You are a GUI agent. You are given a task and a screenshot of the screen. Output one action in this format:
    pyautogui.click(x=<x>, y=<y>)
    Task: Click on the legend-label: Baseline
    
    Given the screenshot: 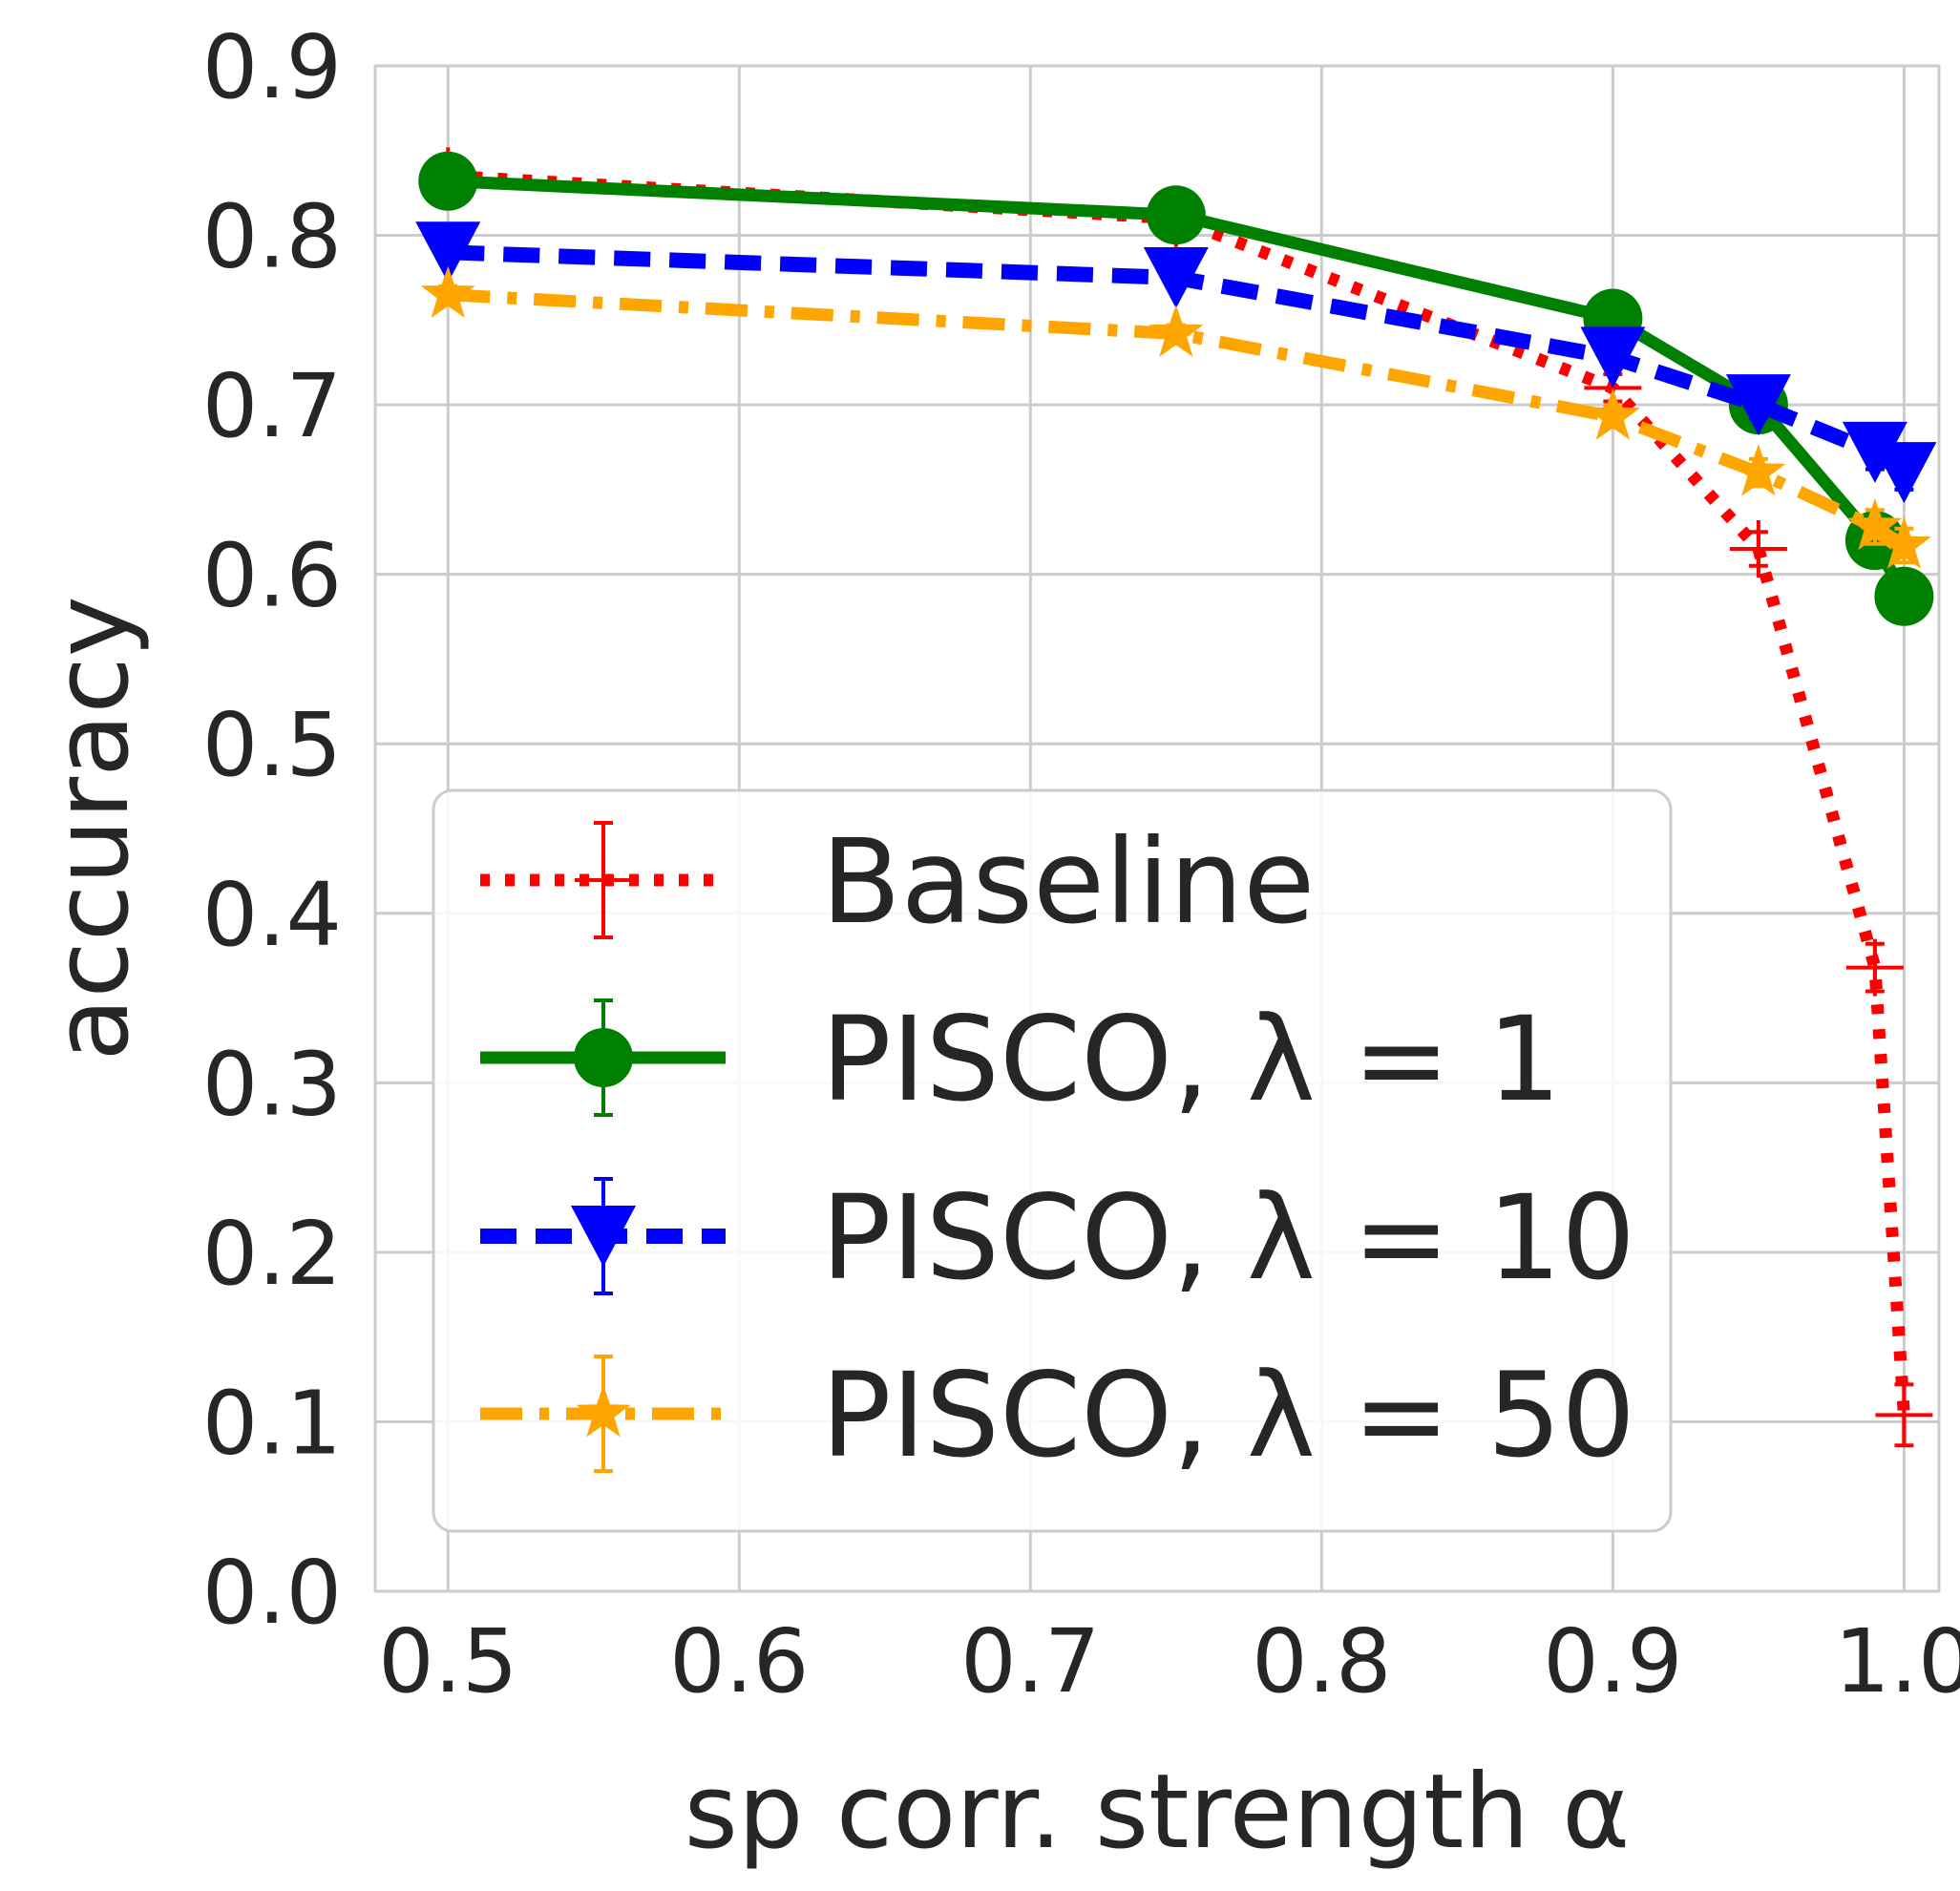 What is the action you would take?
    pyautogui.click(x=1068, y=882)
    